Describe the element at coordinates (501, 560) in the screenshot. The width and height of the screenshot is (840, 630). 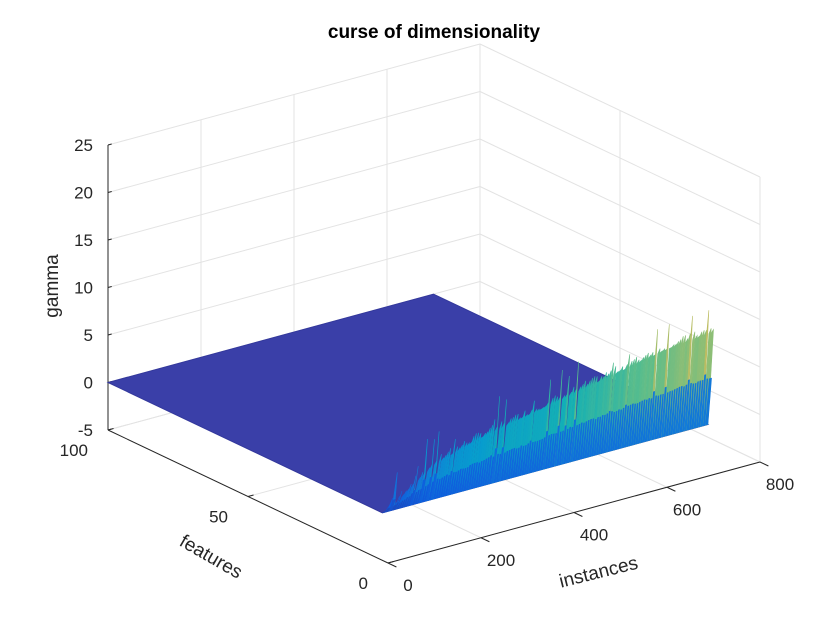
I see `x-tick-label: 200` at that location.